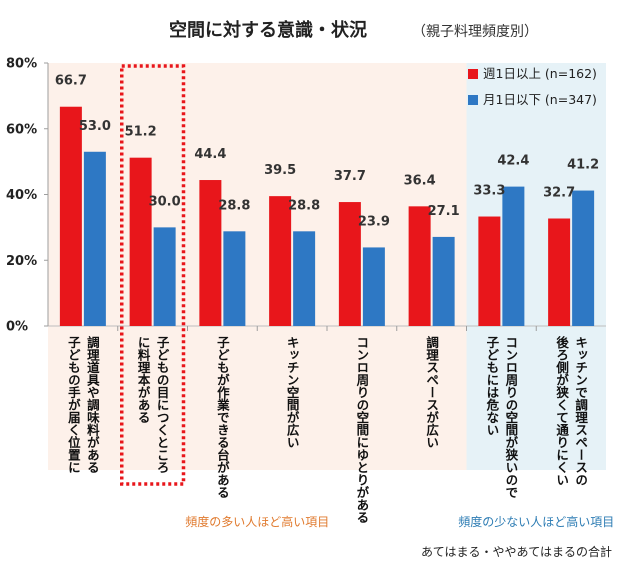  What do you see at coordinates (268, 30) in the screenshot?
I see `chart-title: 空間に対する意識・状況` at bounding box center [268, 30].